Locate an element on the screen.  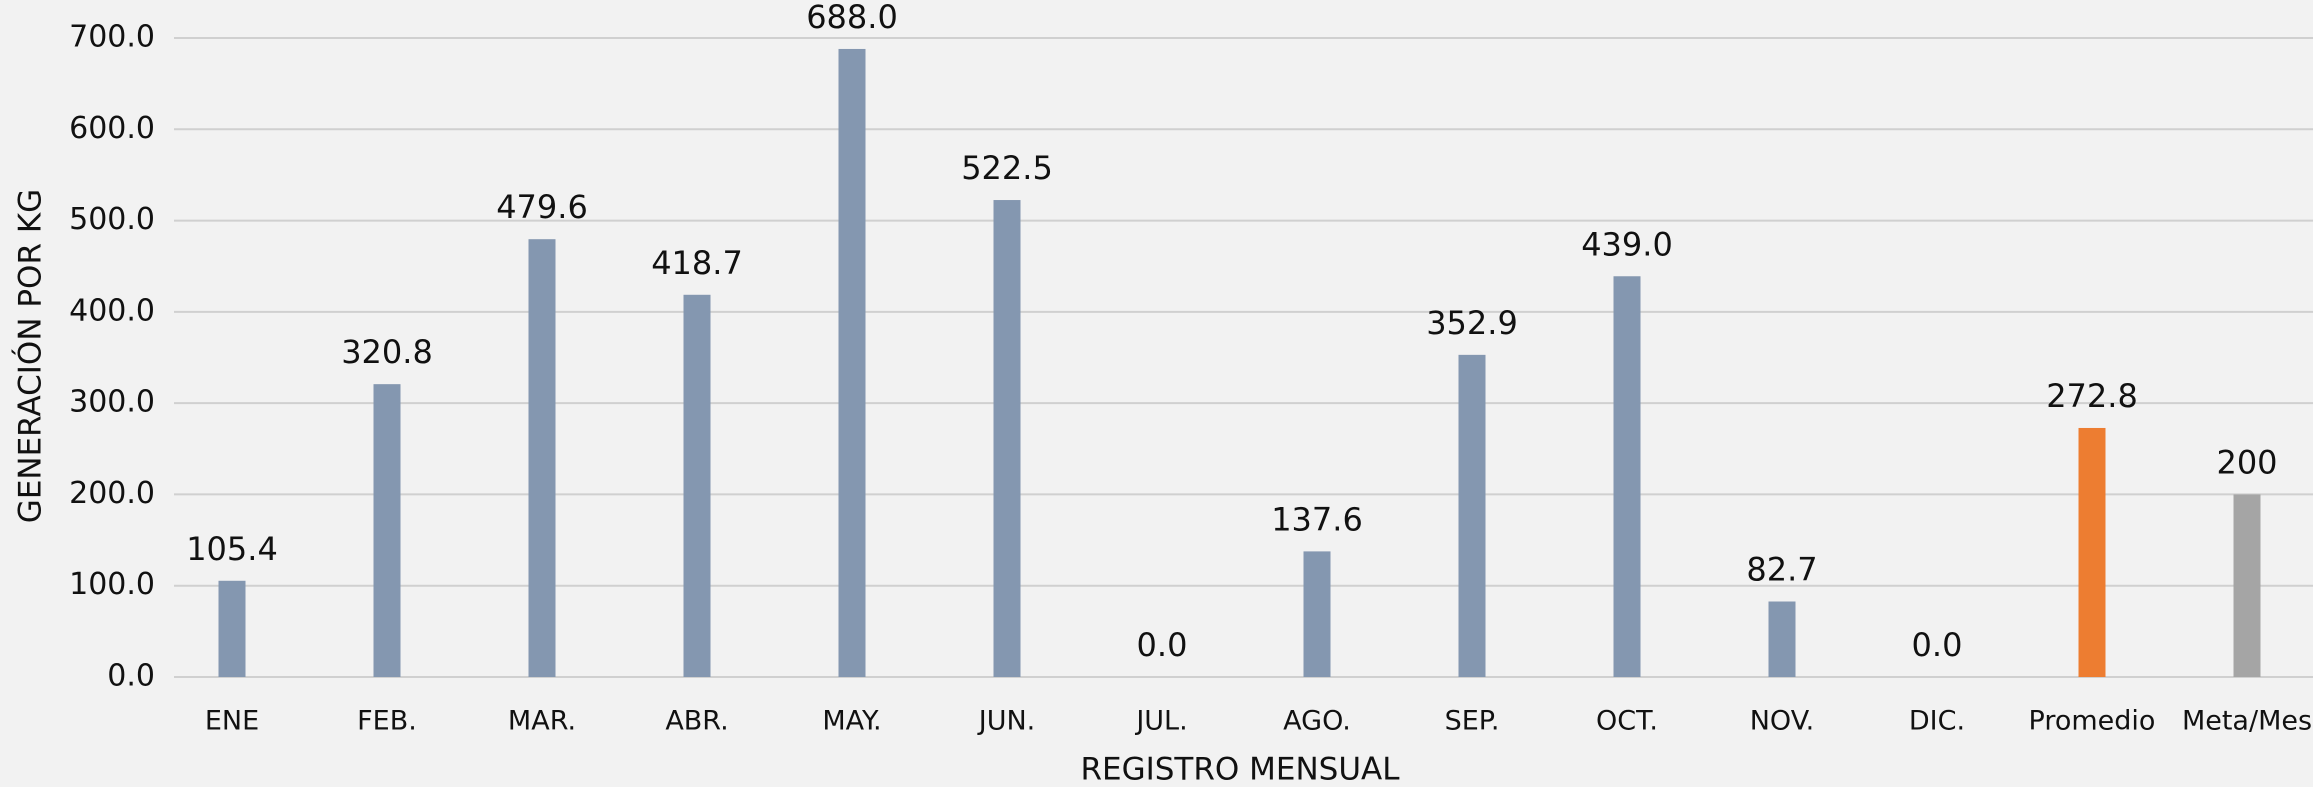
y-tick-label: 200.0 is located at coordinates (112, 493).